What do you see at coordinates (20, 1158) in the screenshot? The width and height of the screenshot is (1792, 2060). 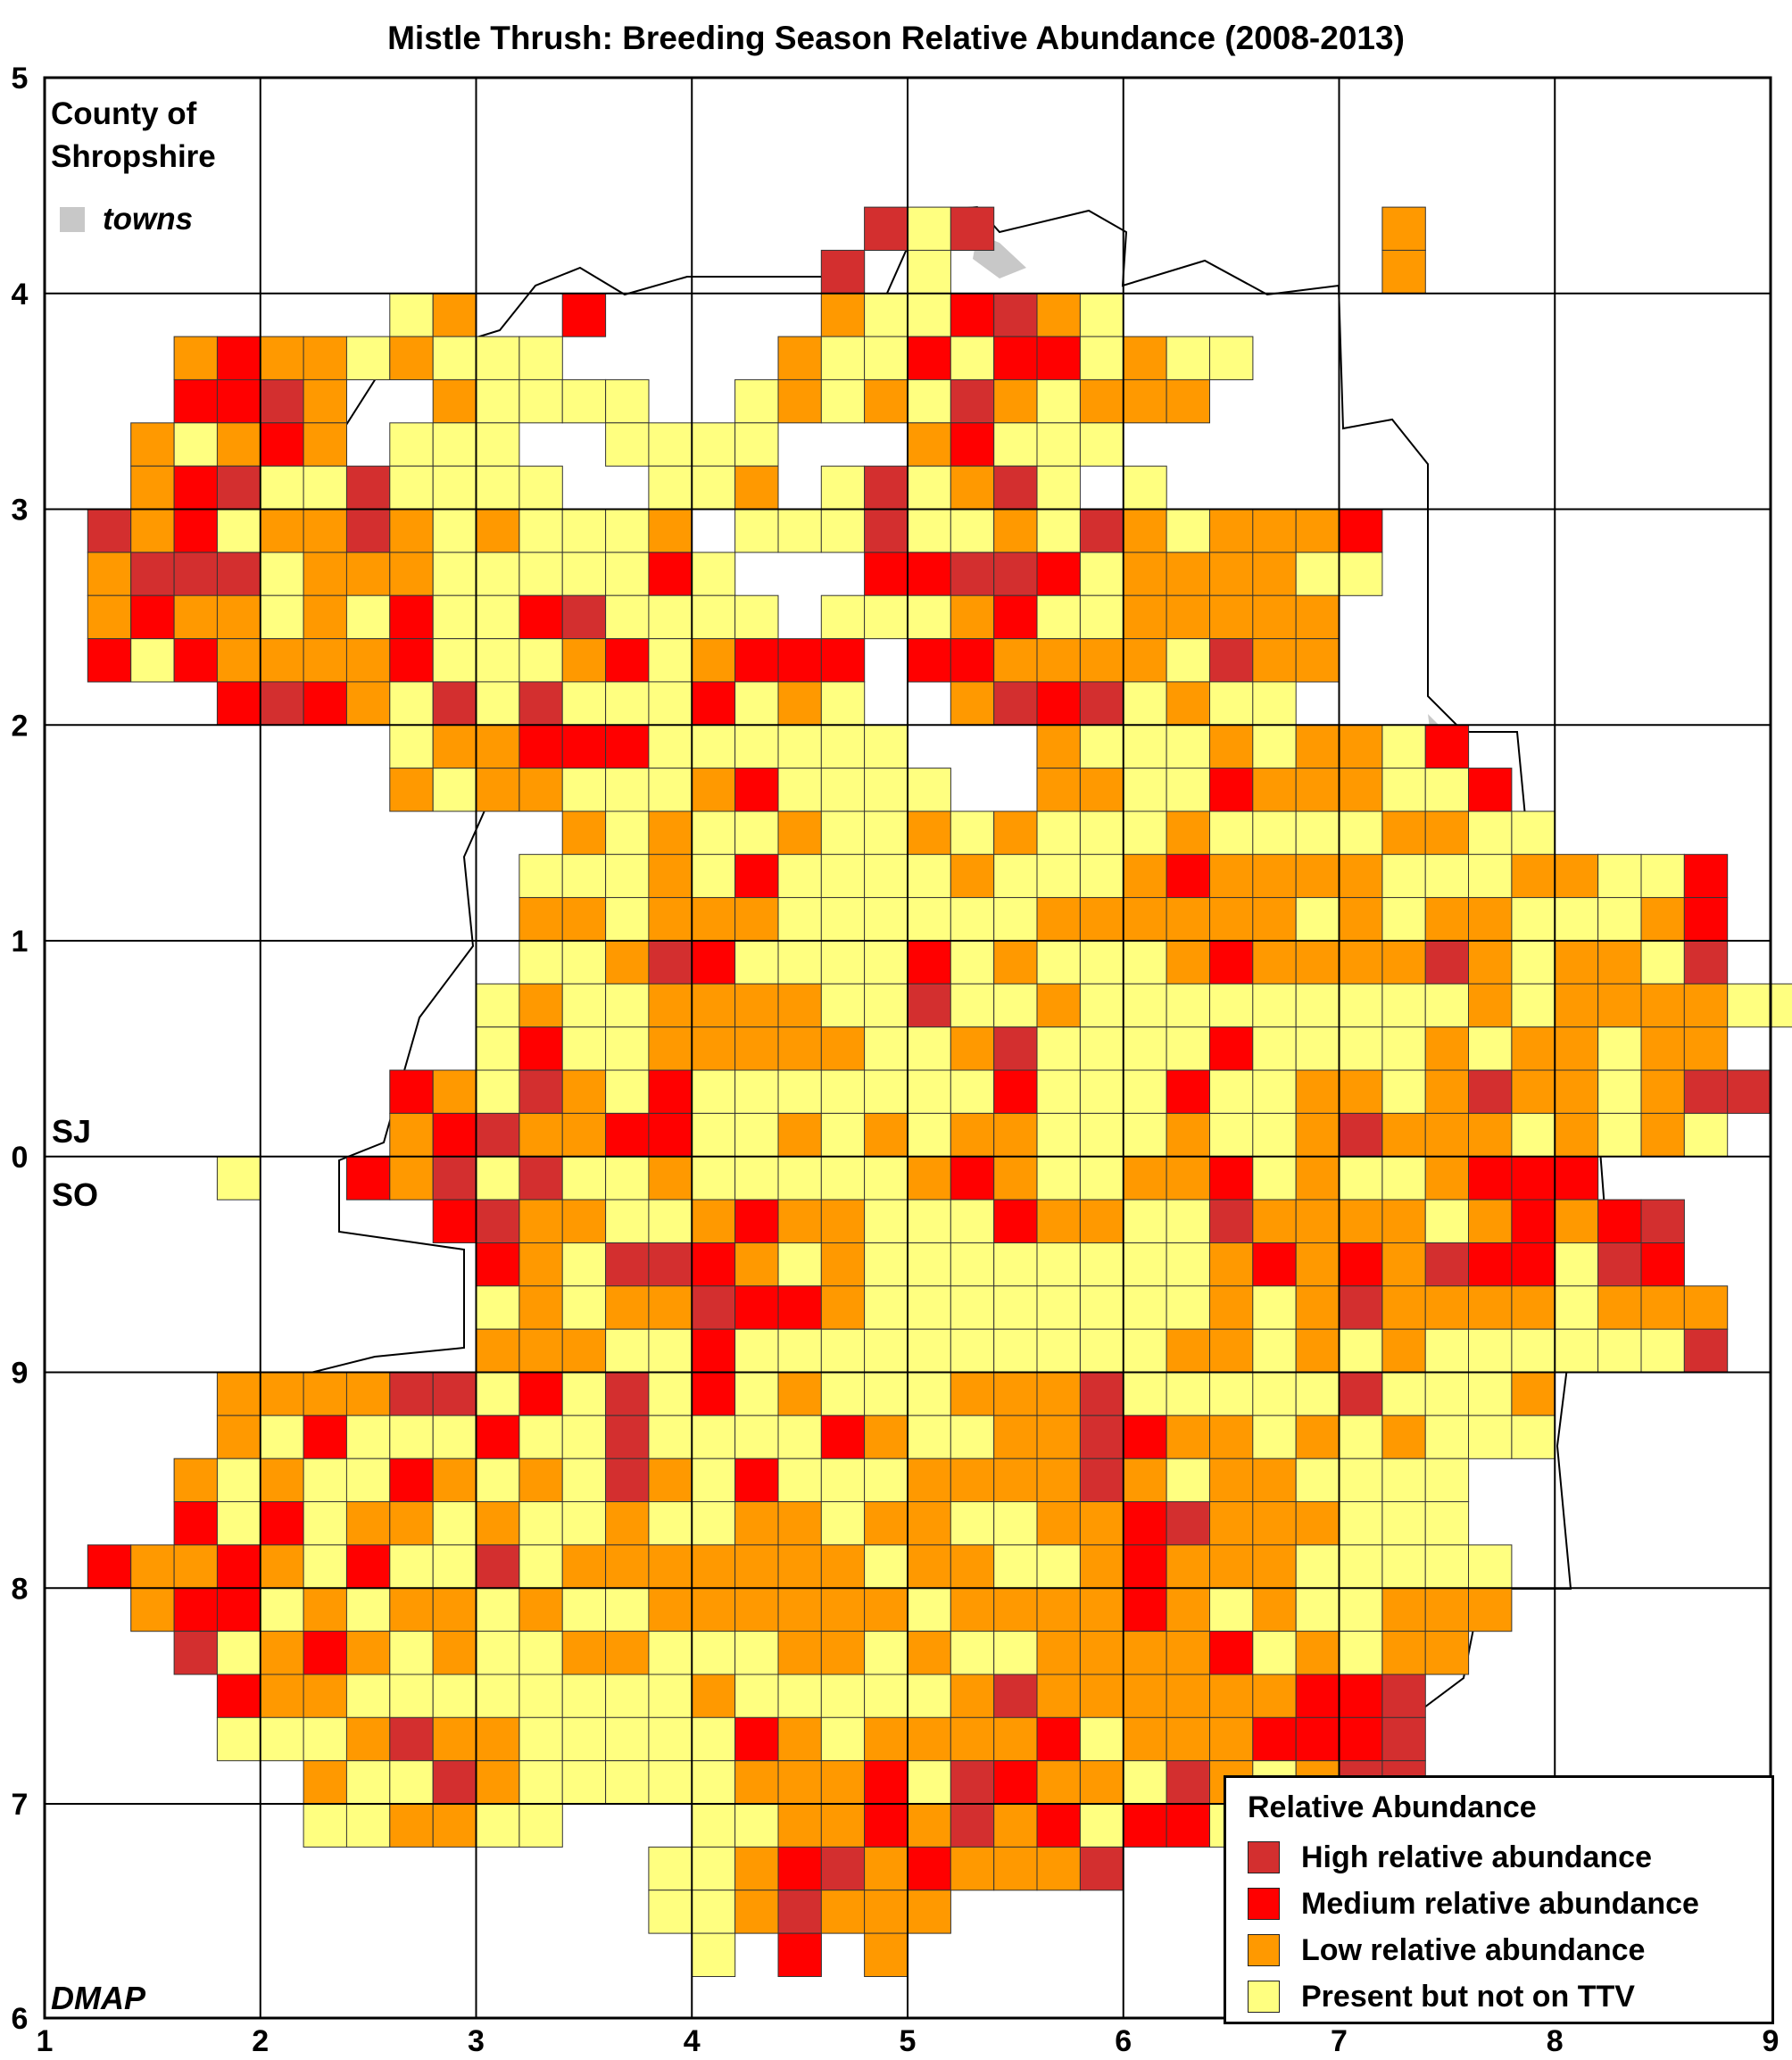 I see `y-tick-label: 0` at bounding box center [20, 1158].